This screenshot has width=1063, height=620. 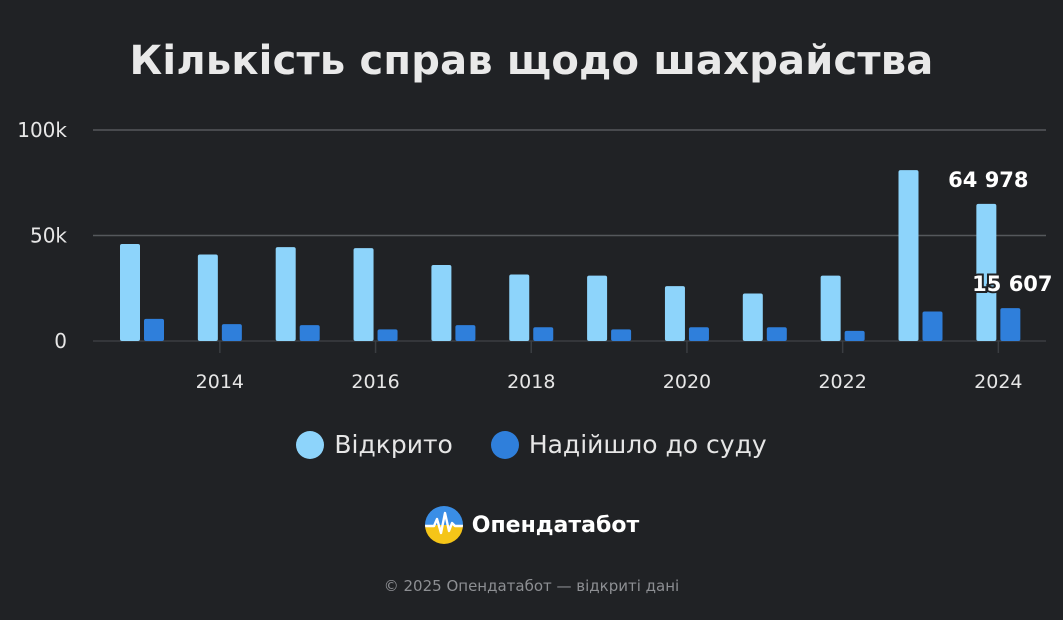 What do you see at coordinates (687, 382) in the screenshot?
I see `x-tick-label: 2020` at bounding box center [687, 382].